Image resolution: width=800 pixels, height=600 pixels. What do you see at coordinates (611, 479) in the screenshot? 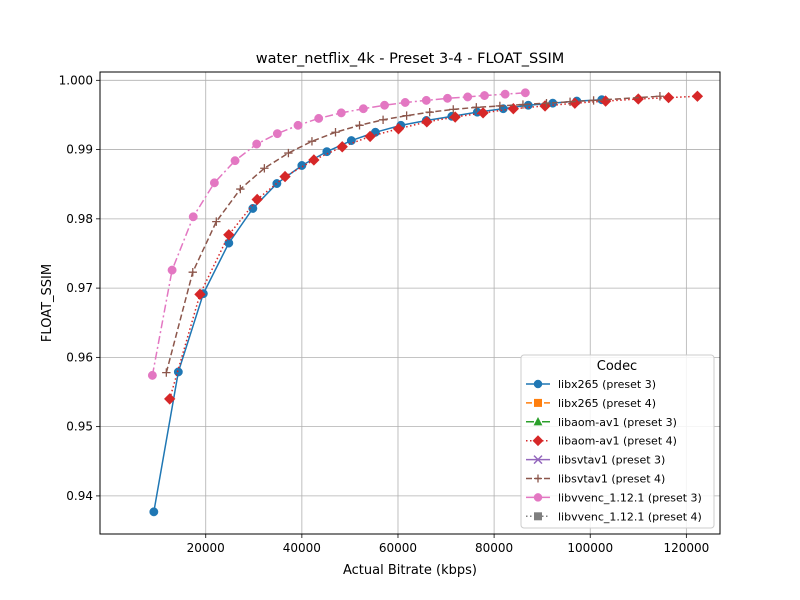
I see `legend-label: libsvtav1 (preset 4)` at bounding box center [611, 479].